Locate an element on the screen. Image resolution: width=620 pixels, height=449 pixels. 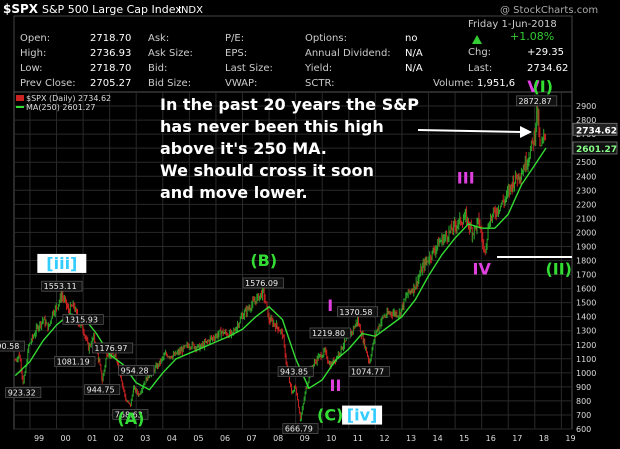
change-percent: +1.08% is located at coordinates (532, 36).